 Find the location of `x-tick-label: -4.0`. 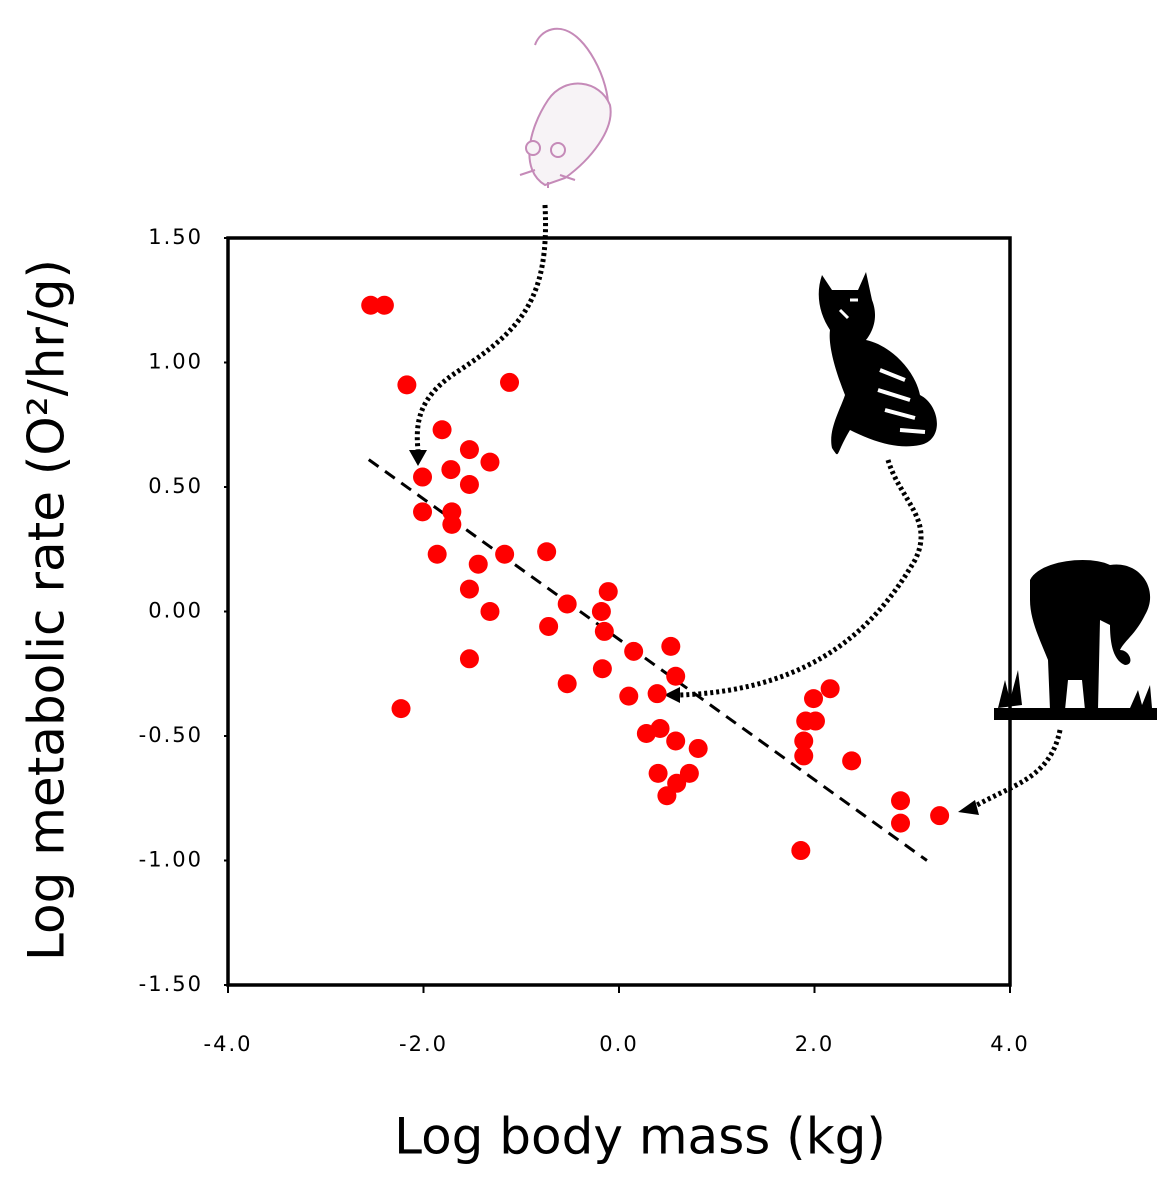

x-tick-label: -4.0 is located at coordinates (228, 1044).